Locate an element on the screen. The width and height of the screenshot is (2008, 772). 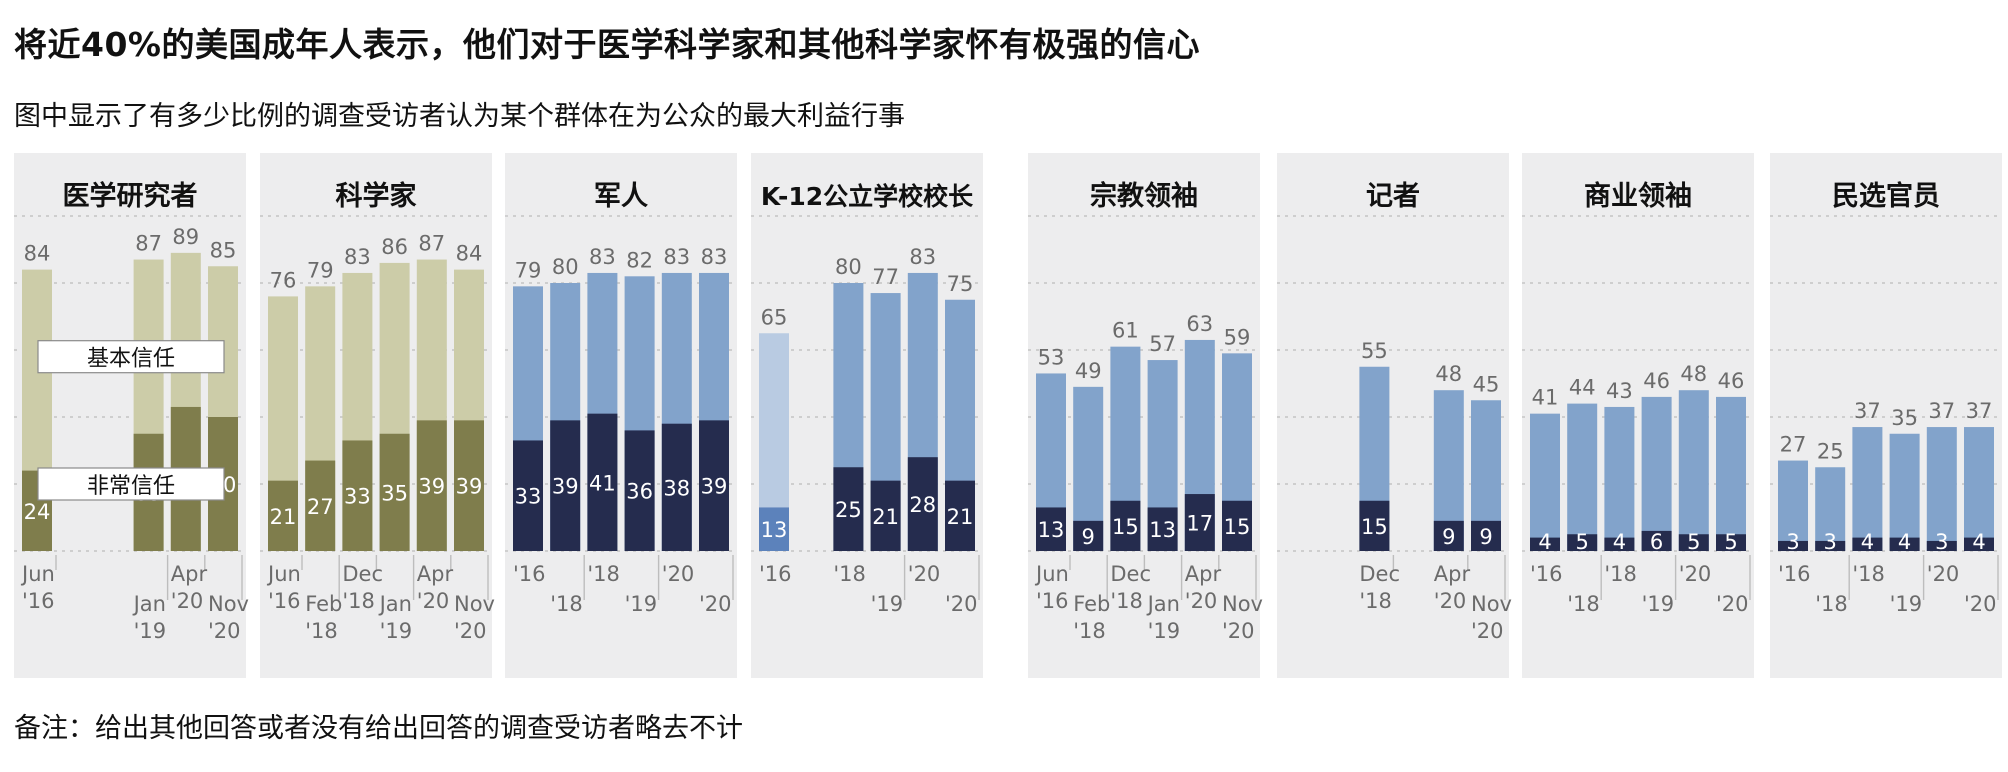
data-label-total: 61 is located at coordinates (1125, 331).